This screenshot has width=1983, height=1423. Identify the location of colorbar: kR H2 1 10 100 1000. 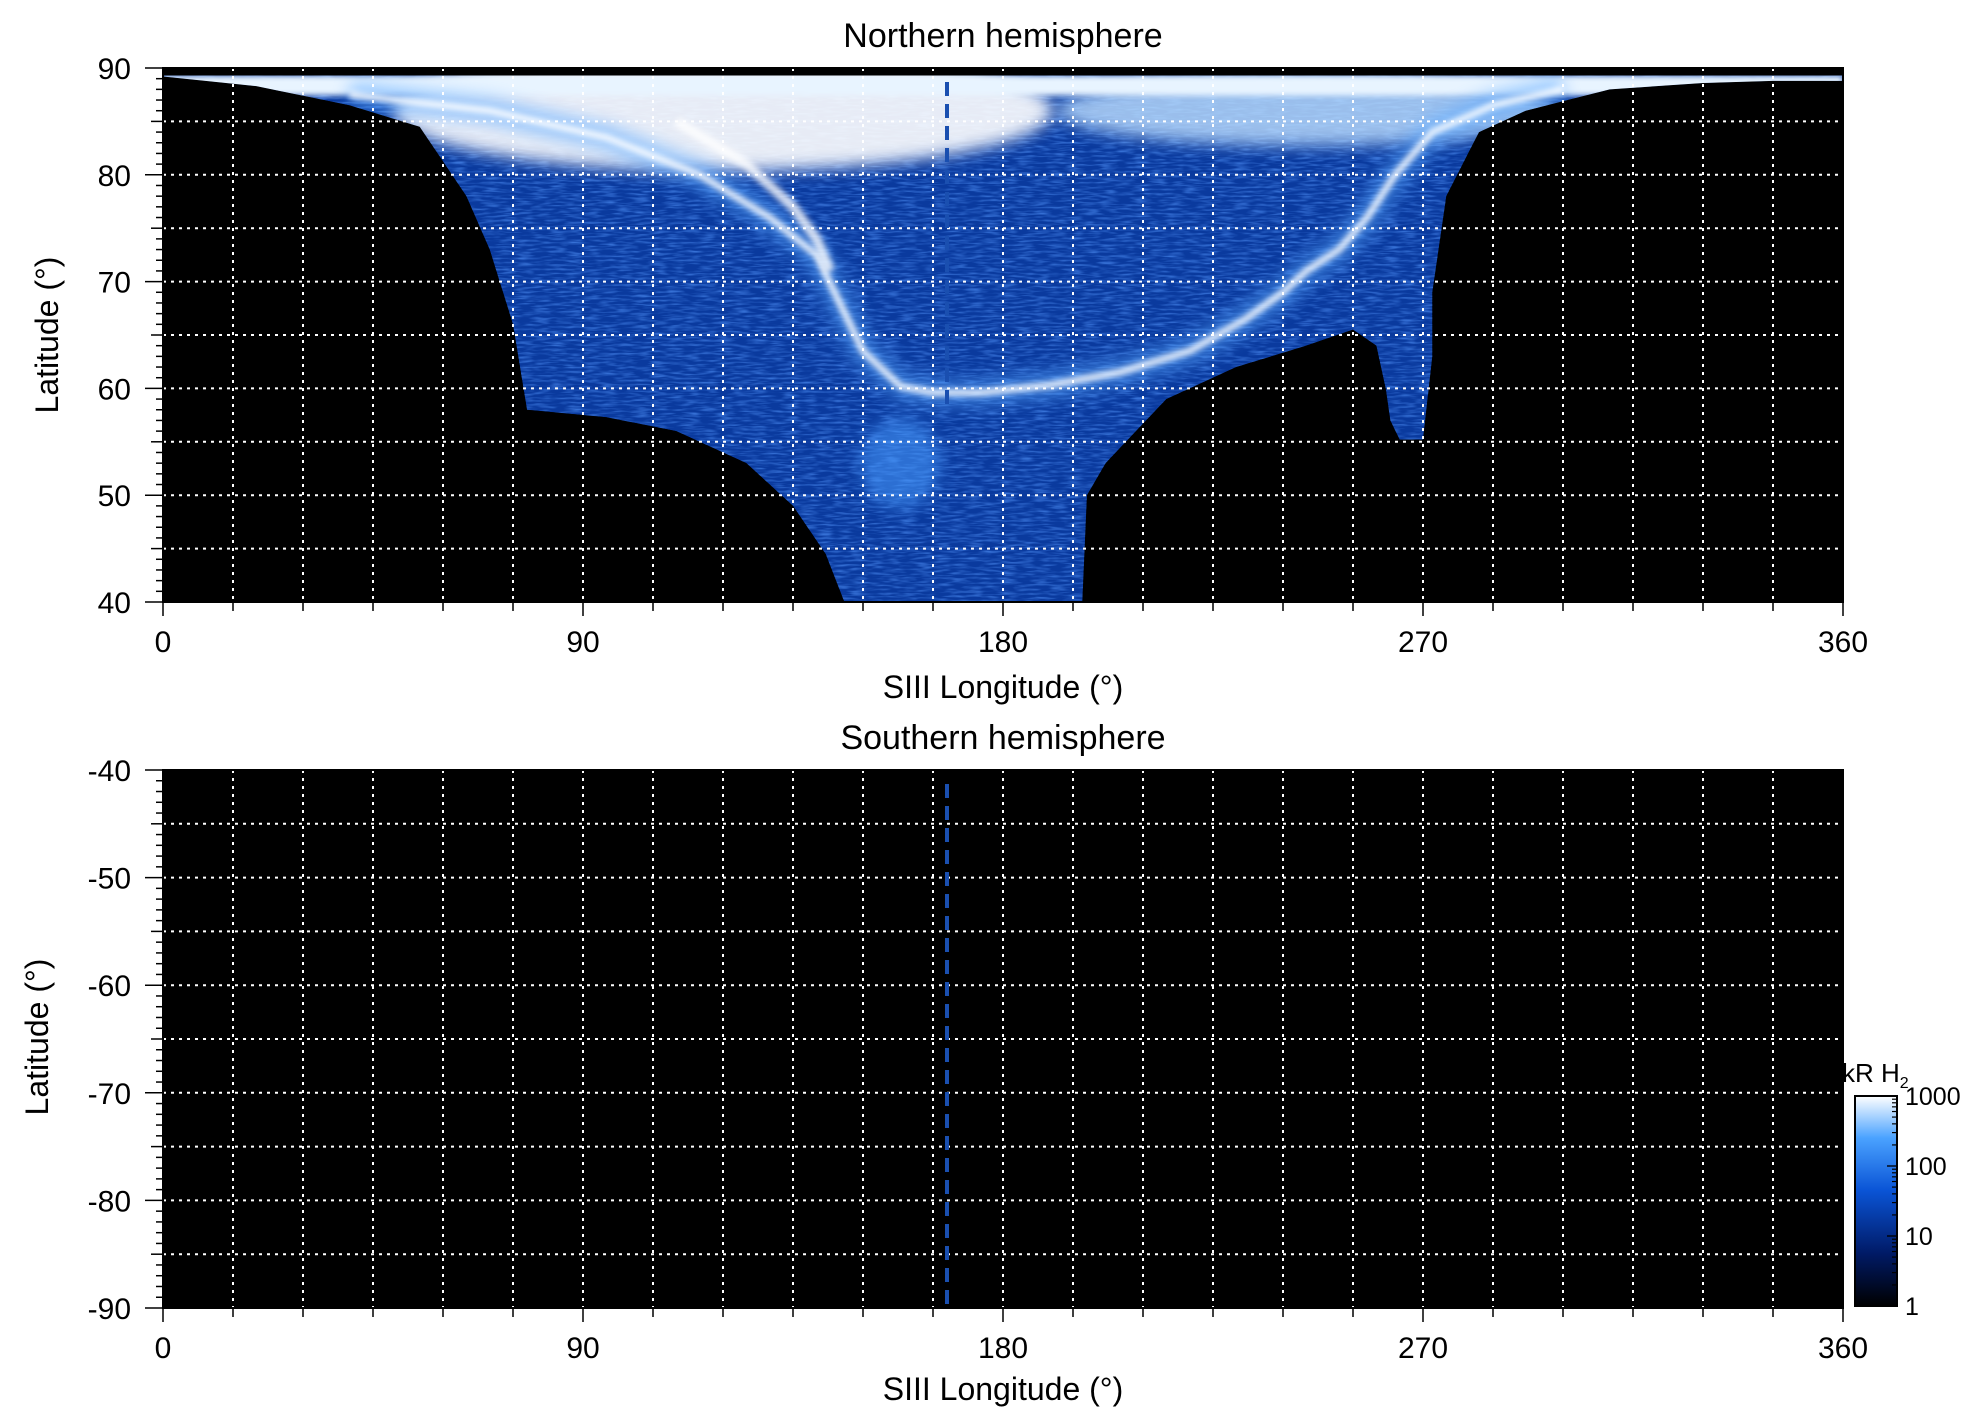
(1901, 1189).